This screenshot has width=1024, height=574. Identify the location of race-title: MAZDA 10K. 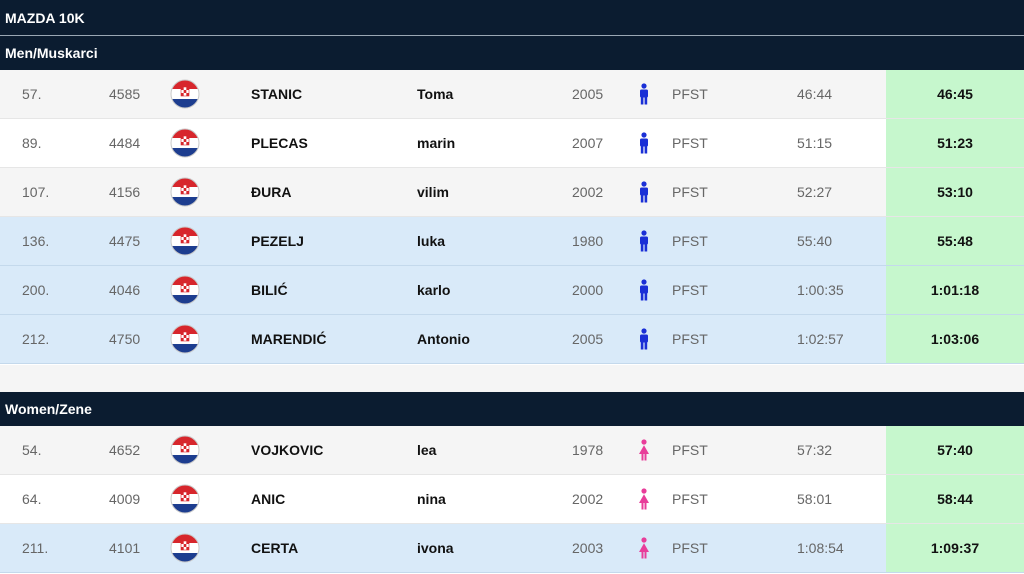
(45, 17).